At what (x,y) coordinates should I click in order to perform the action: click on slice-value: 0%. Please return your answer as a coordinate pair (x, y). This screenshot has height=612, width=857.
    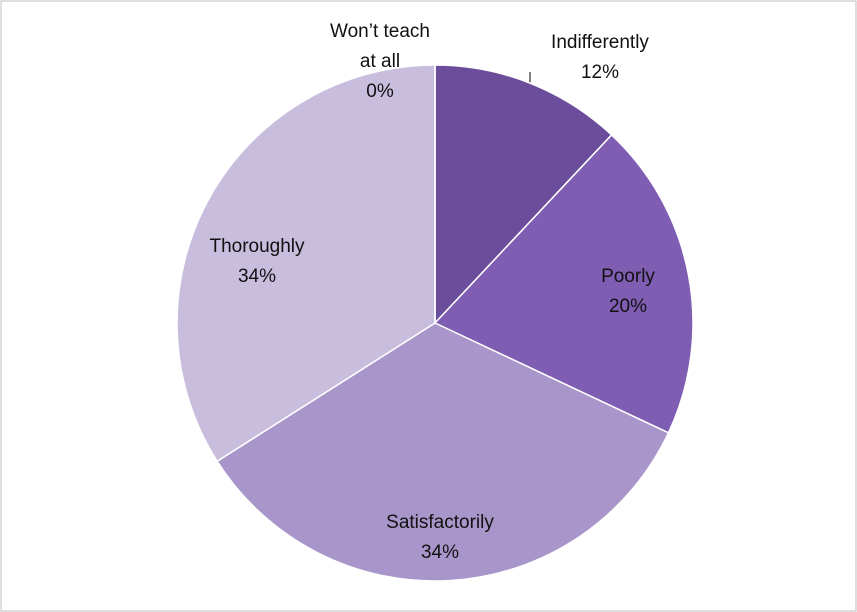
    Looking at the image, I should click on (380, 91).